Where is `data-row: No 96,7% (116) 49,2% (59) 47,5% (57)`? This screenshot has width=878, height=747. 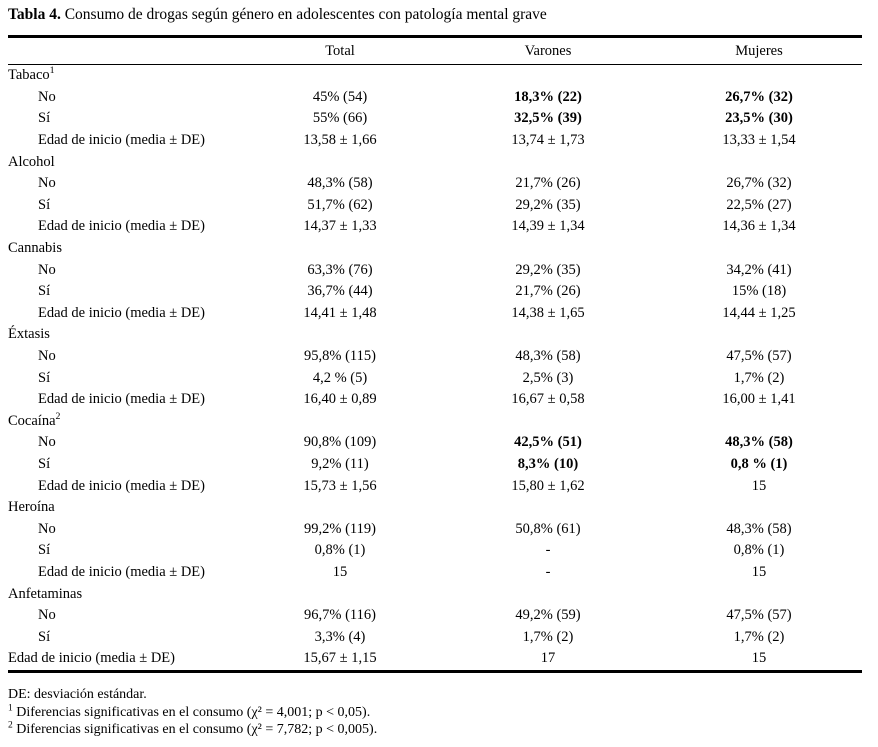 data-row: No 96,7% (116) 49,2% (59) 47,5% (57) is located at coordinates (435, 616).